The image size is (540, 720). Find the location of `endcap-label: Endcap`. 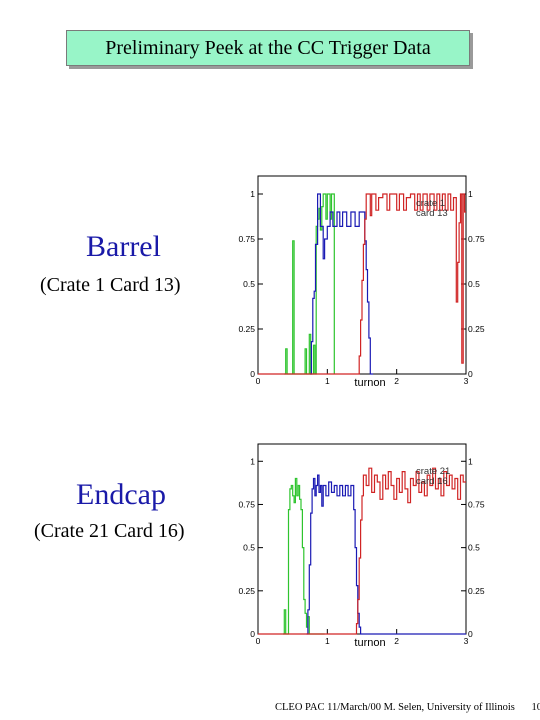

endcap-label: Endcap is located at coordinates (121, 494).